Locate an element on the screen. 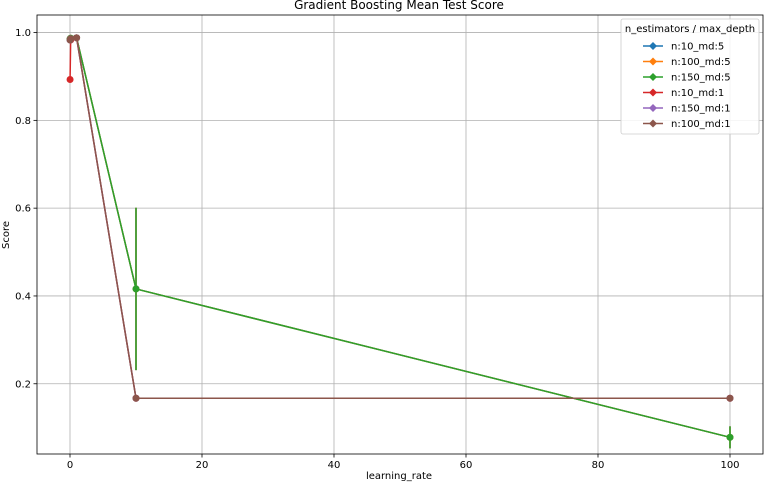 Image resolution: width=771 pixels, height=487 pixels. x-tick-label: 100 is located at coordinates (729, 465).